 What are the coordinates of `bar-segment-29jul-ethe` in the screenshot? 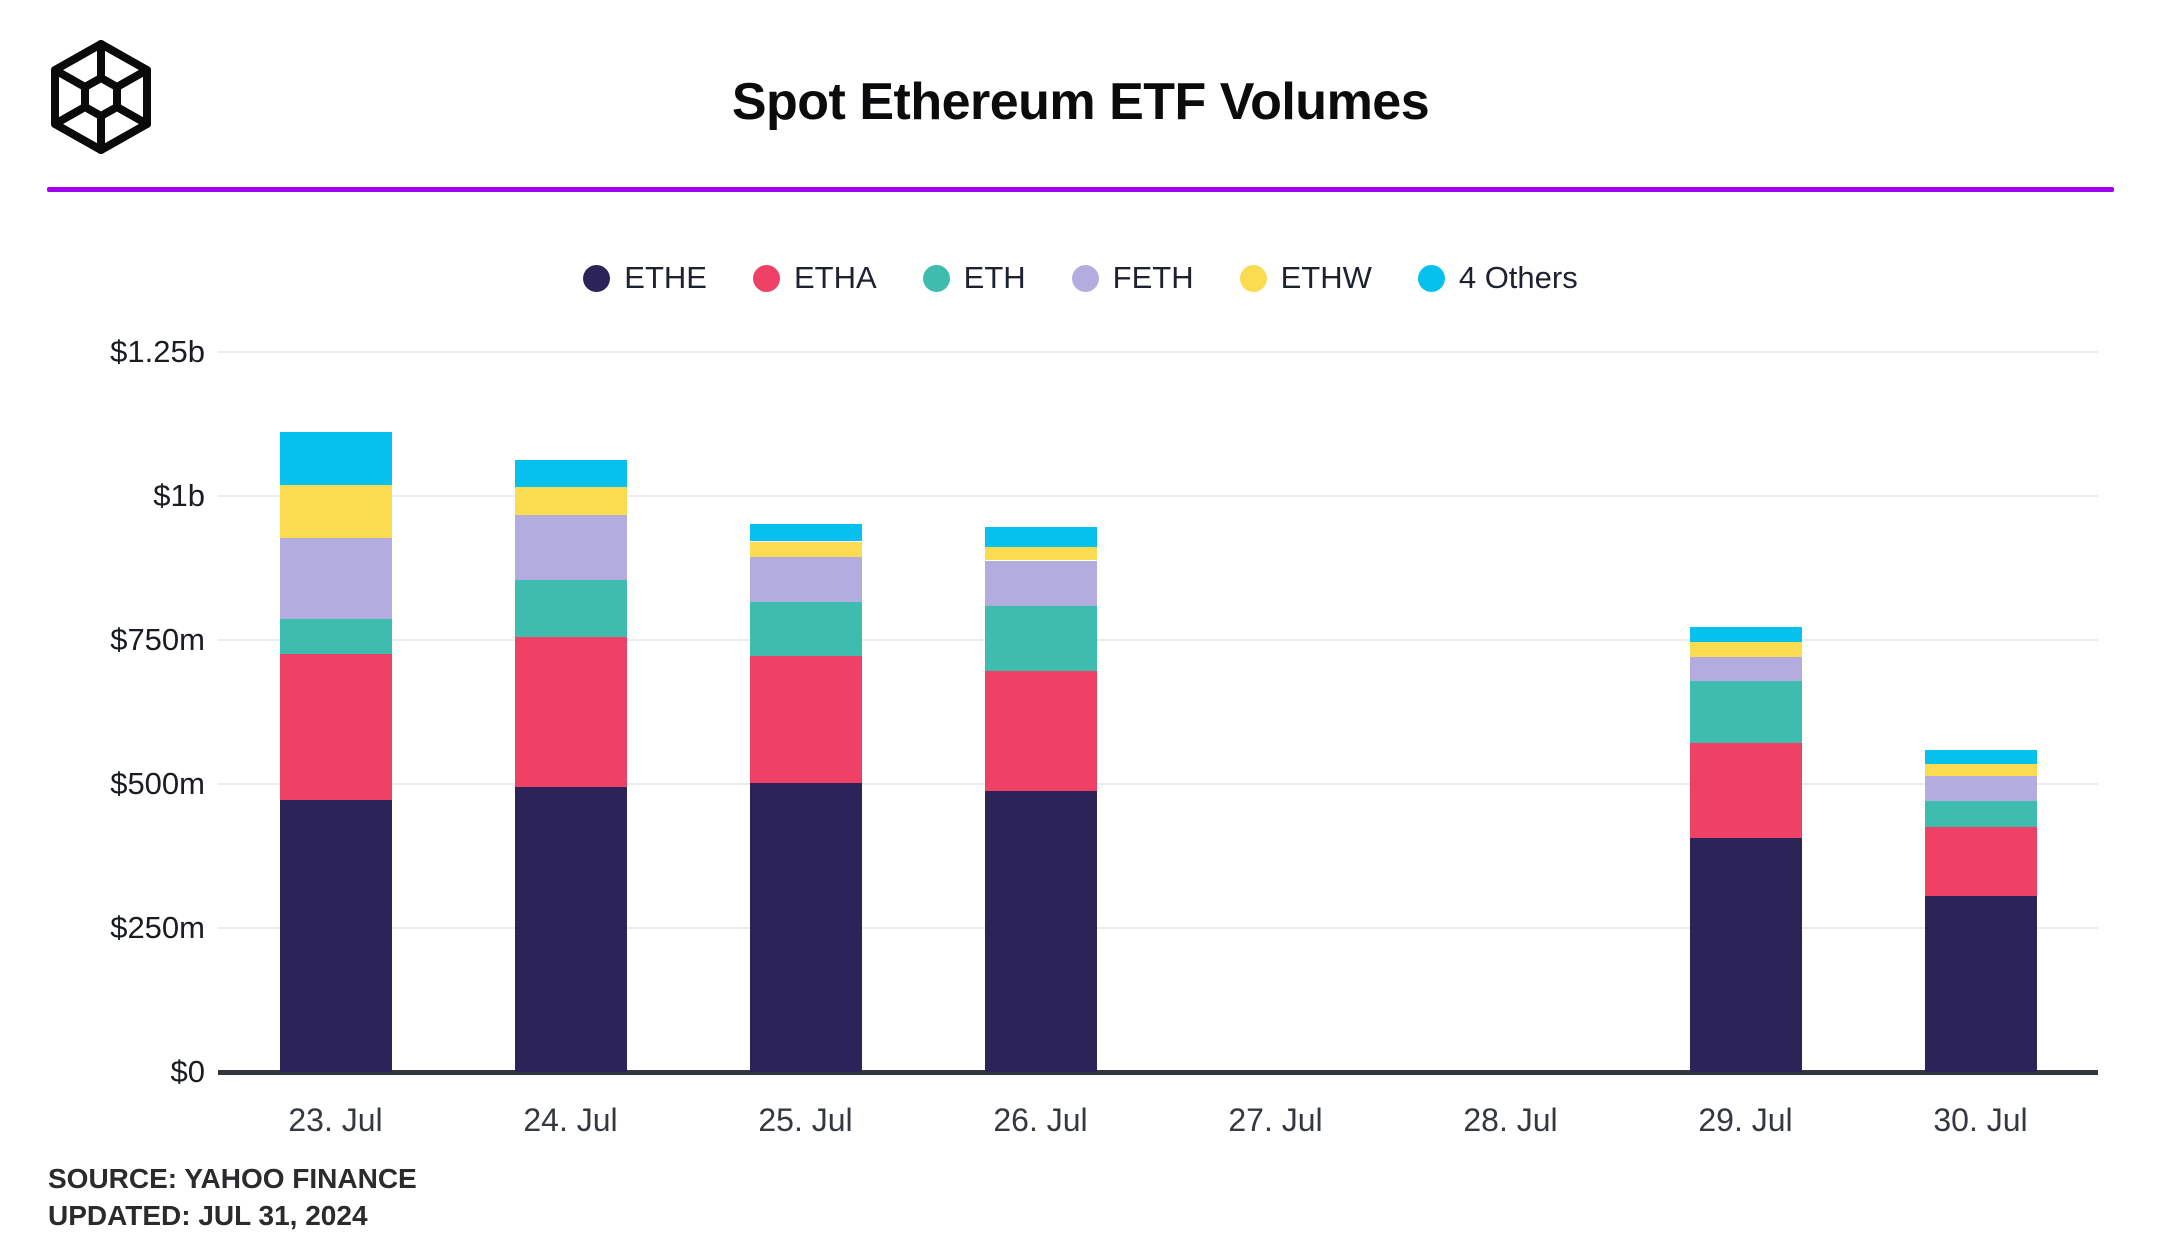 It's located at (1745, 954).